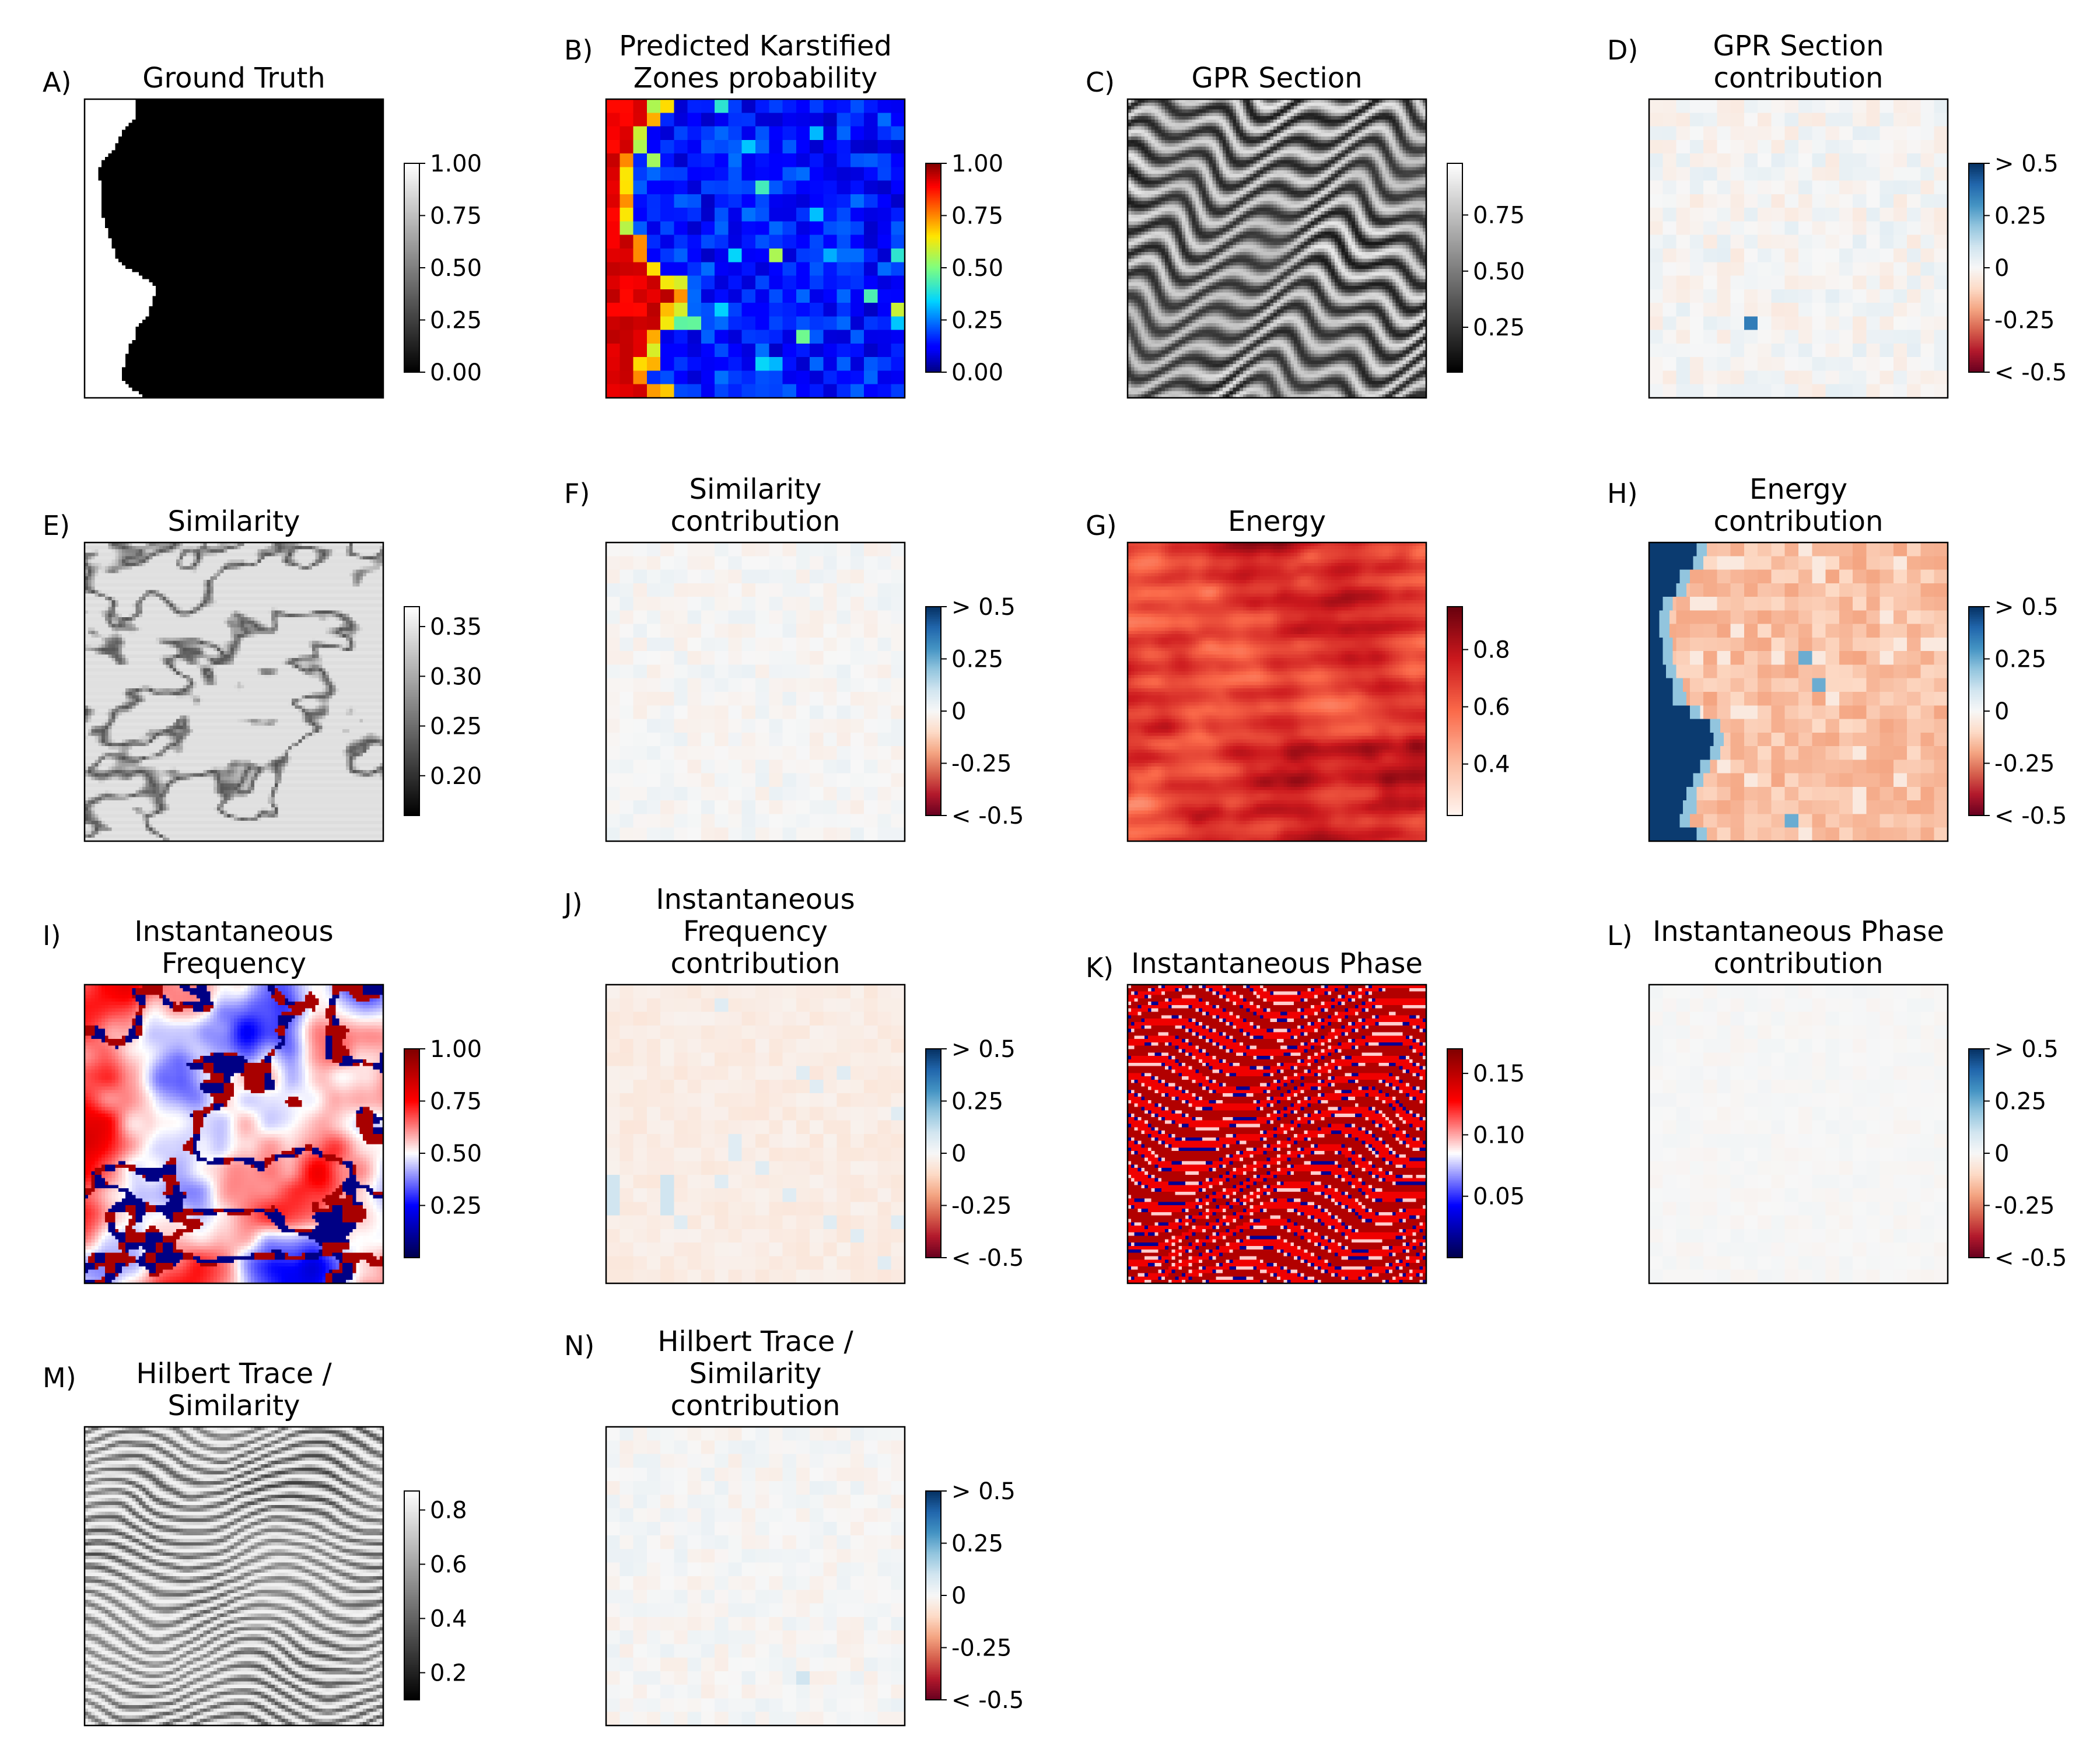 Image resolution: width=2100 pixels, height=1750 pixels. Describe the element at coordinates (234, 1373) in the screenshot. I see `panel-title: Hilbert Trace /` at that location.